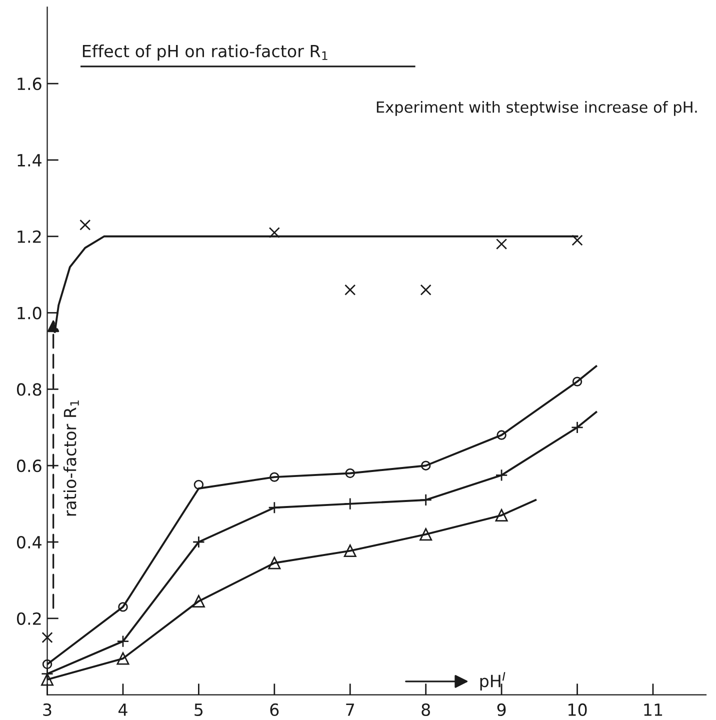 The height and width of the screenshot is (720, 716). I want to click on x-tick-label: 10, so click(577, 709).